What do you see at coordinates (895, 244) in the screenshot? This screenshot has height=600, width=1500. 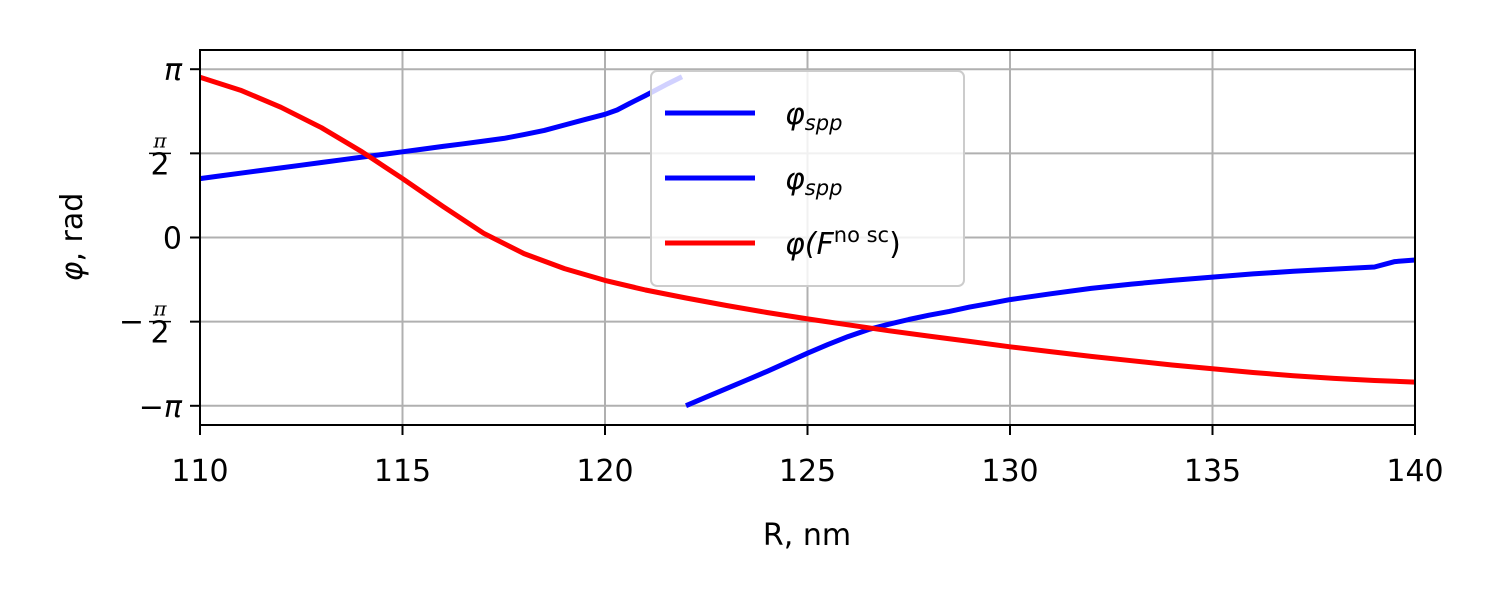 I see `legend-label-3-close: )` at bounding box center [895, 244].